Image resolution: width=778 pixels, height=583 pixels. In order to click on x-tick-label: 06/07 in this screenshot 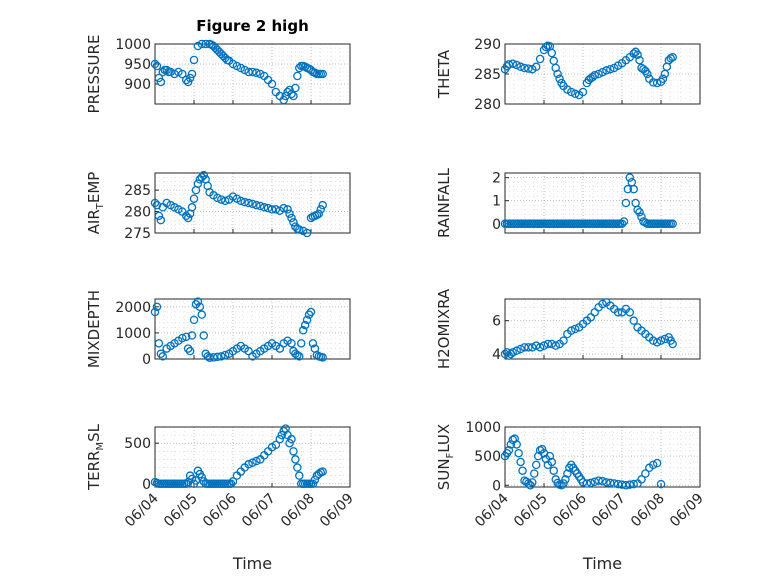, I will do `click(259, 511)`.